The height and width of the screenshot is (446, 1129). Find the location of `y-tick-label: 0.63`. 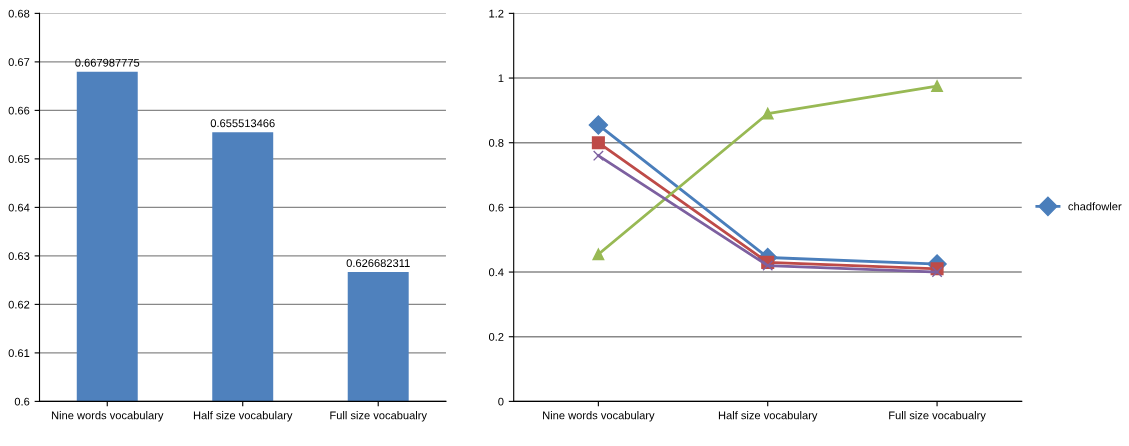

y-tick-label: 0.63 is located at coordinates (19, 256).